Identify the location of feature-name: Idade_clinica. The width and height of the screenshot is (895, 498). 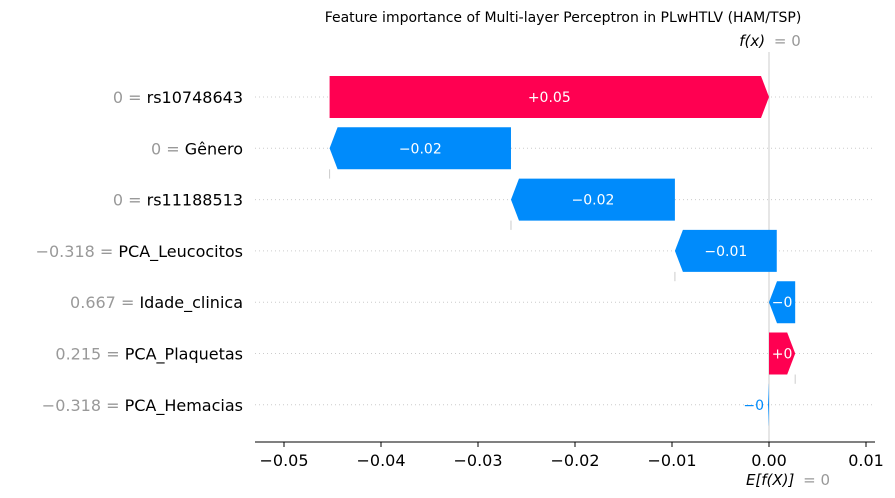
(191, 303).